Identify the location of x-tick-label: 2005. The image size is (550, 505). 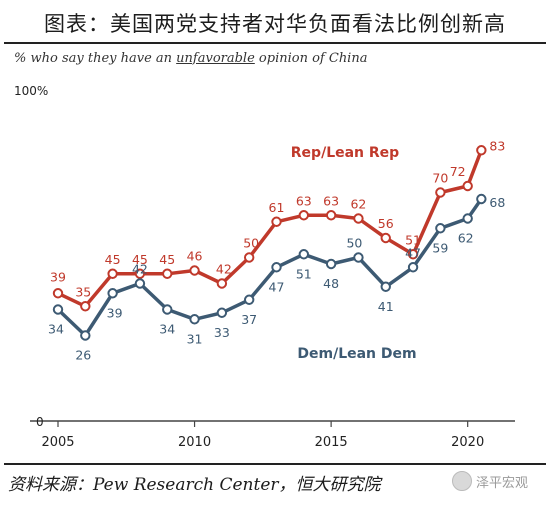
(57, 442).